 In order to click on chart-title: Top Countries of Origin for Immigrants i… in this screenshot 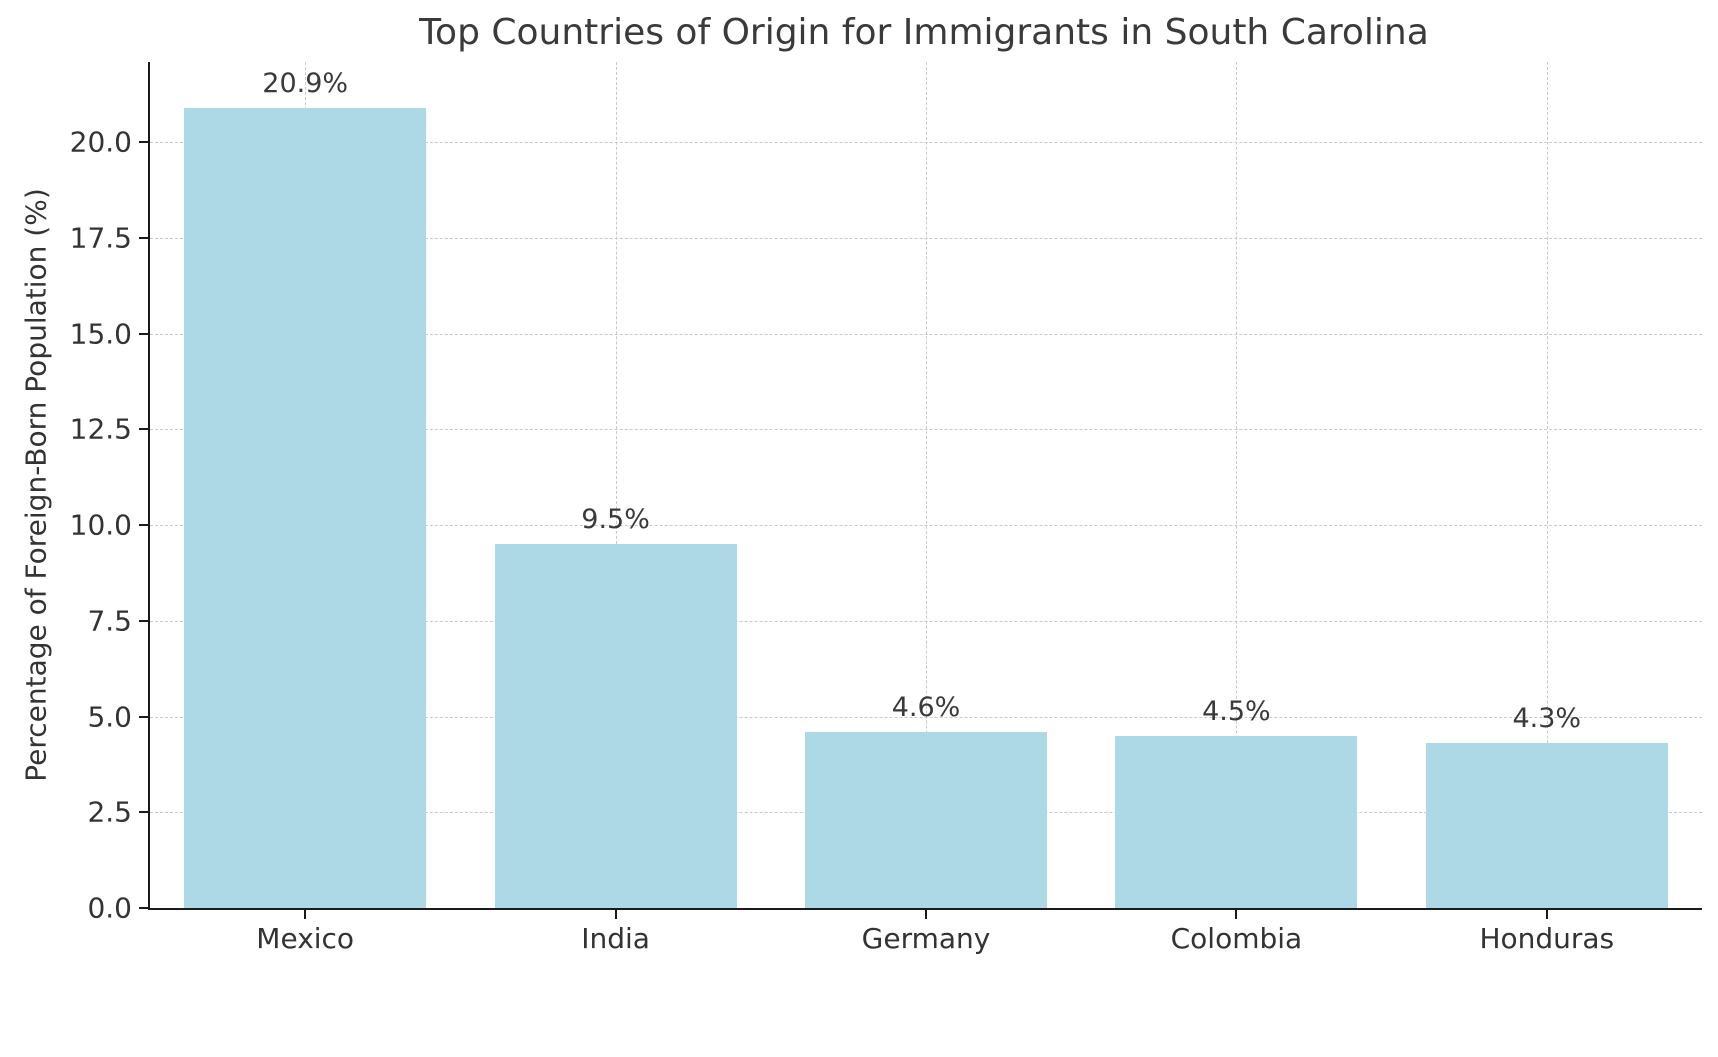, I will do `click(924, 32)`.